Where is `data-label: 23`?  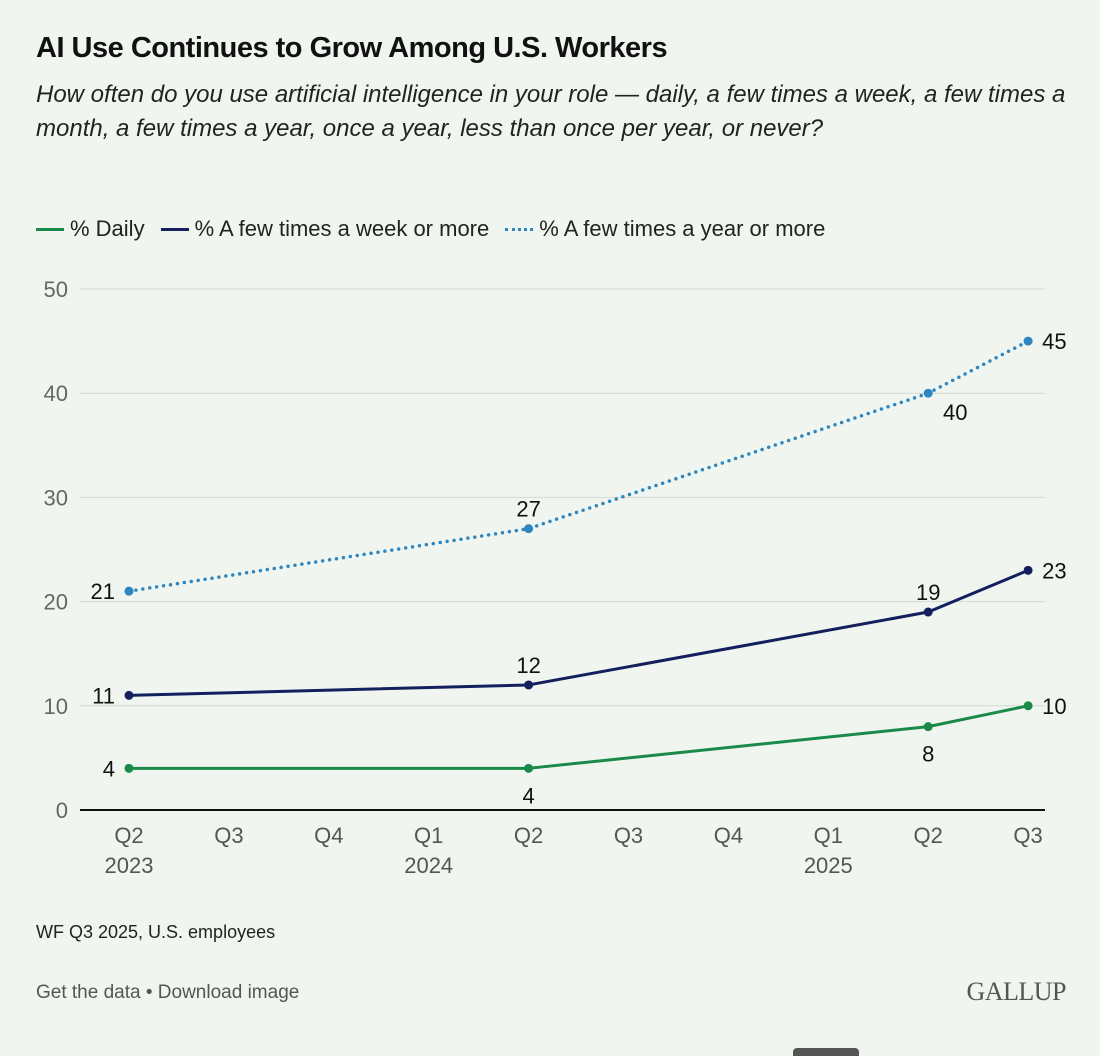 data-label: 23 is located at coordinates (1054, 570).